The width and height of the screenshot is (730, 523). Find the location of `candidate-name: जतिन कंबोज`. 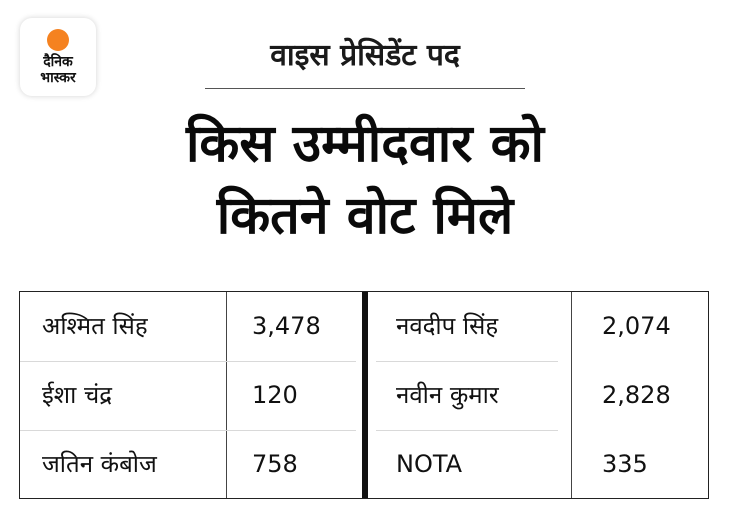

candidate-name: जतिन कंबोज is located at coordinates (99, 464).